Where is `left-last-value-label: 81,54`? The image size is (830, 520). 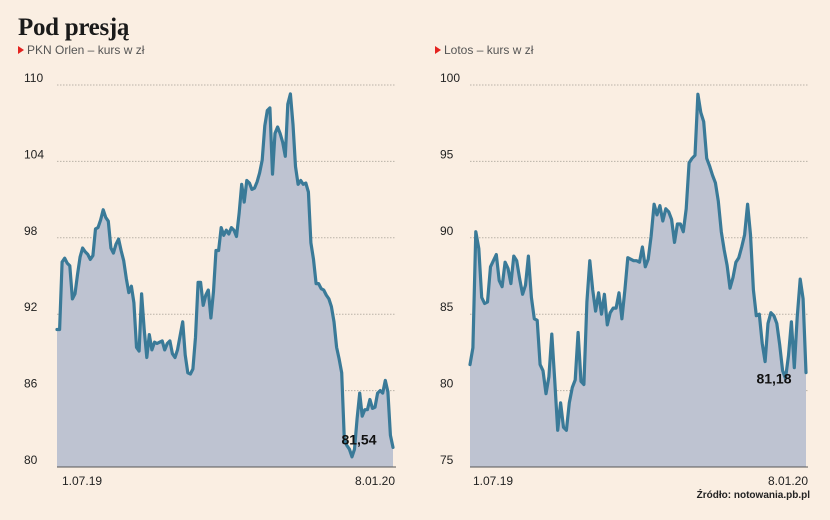
left-last-value-label: 81,54 is located at coordinates (358, 439).